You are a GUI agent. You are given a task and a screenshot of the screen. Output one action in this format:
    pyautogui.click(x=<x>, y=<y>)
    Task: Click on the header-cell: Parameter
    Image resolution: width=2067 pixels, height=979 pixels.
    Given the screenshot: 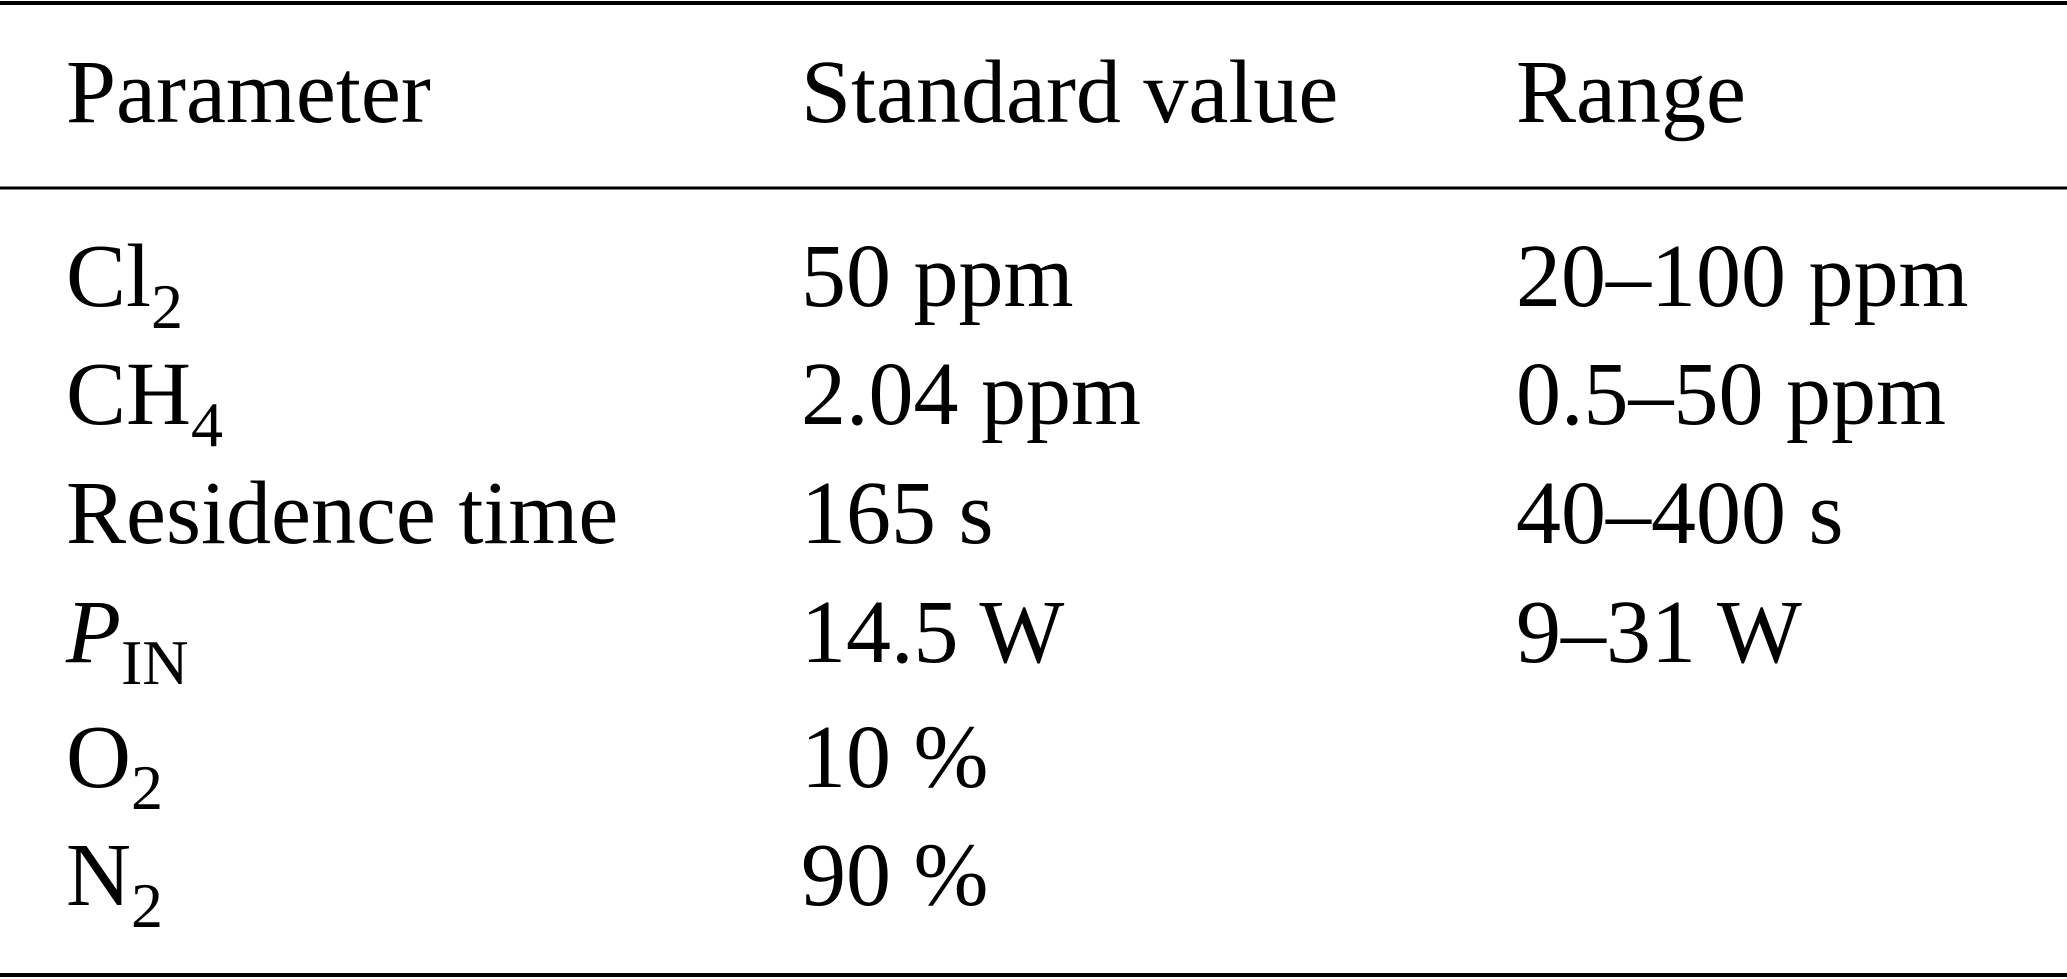 What is the action you would take?
    pyautogui.click(x=248, y=92)
    